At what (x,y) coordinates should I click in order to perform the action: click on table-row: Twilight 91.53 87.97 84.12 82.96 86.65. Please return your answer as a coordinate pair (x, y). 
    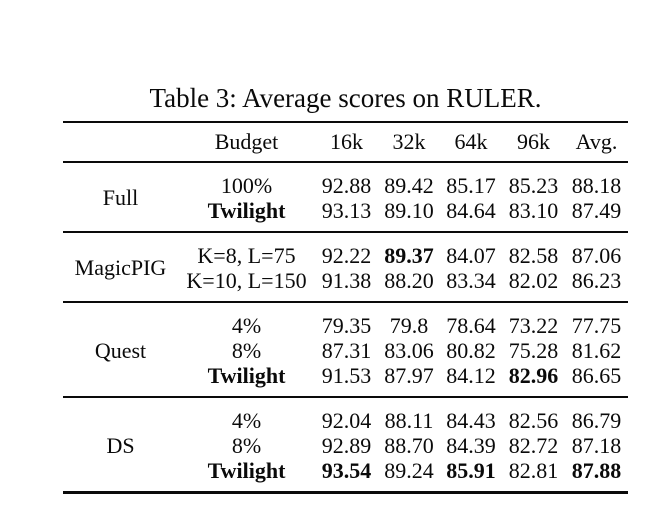
    Looking at the image, I should click on (403, 375).